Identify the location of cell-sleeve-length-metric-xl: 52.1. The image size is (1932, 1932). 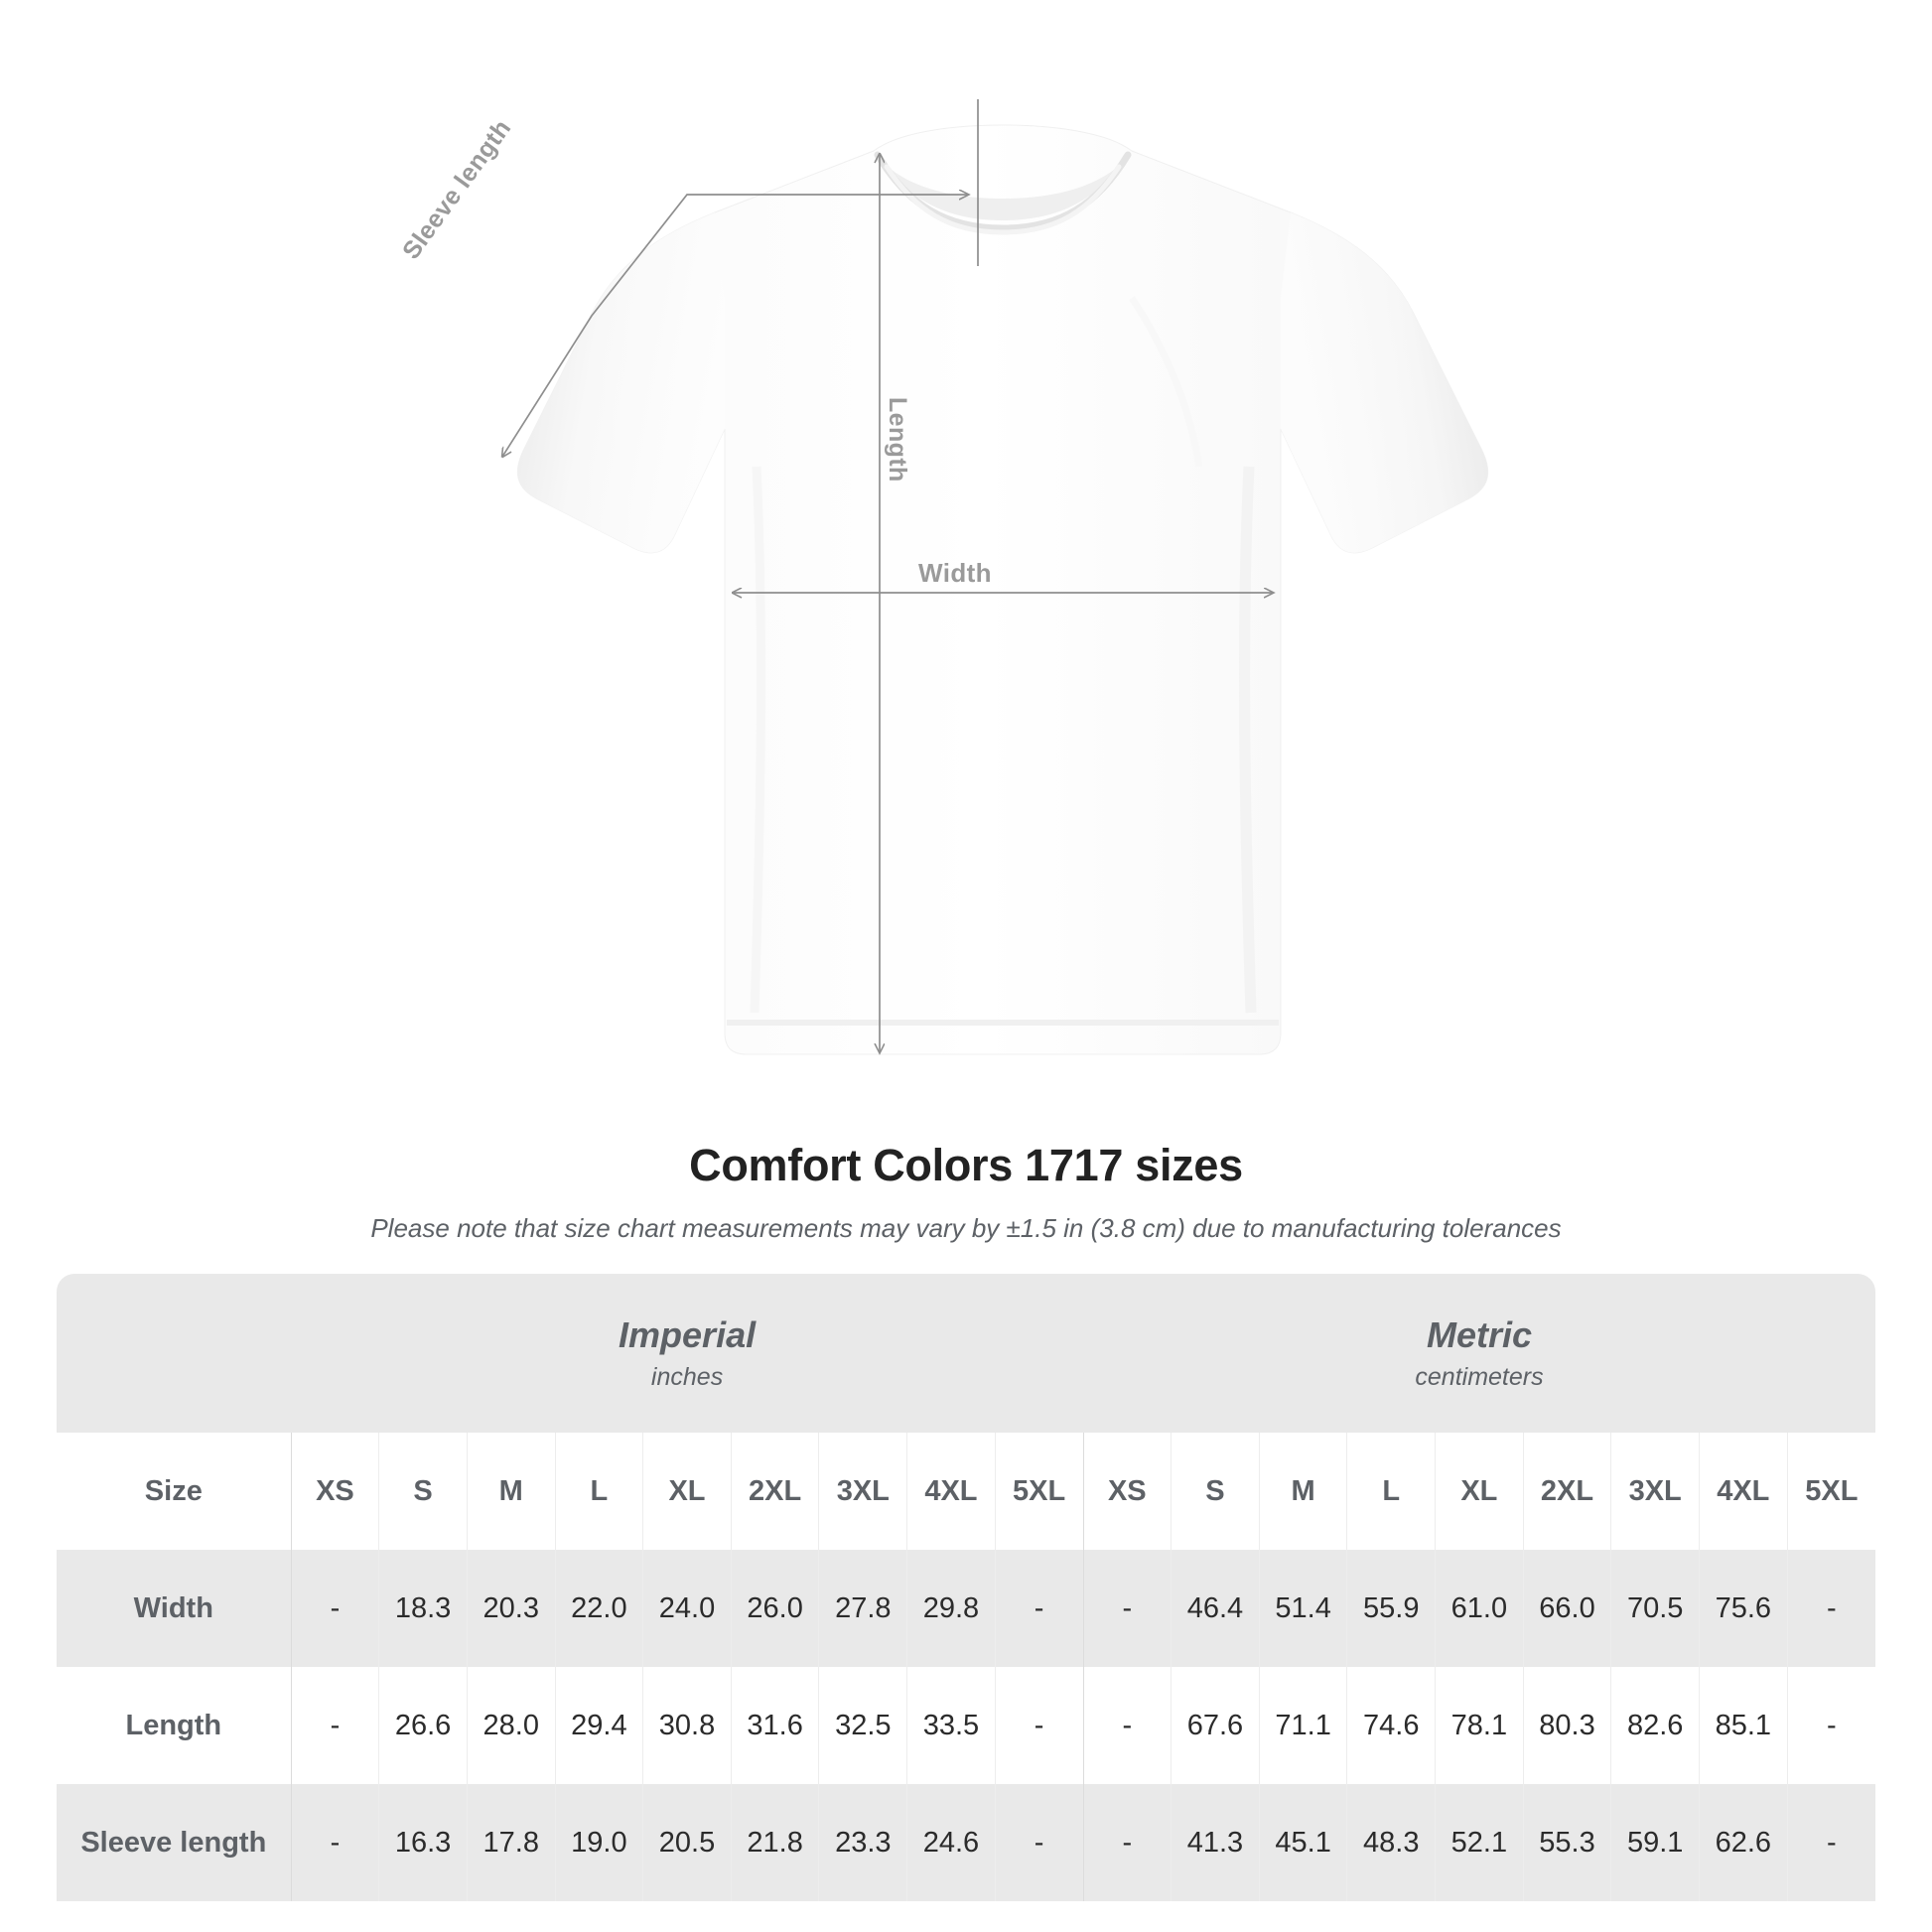
(1480, 1843).